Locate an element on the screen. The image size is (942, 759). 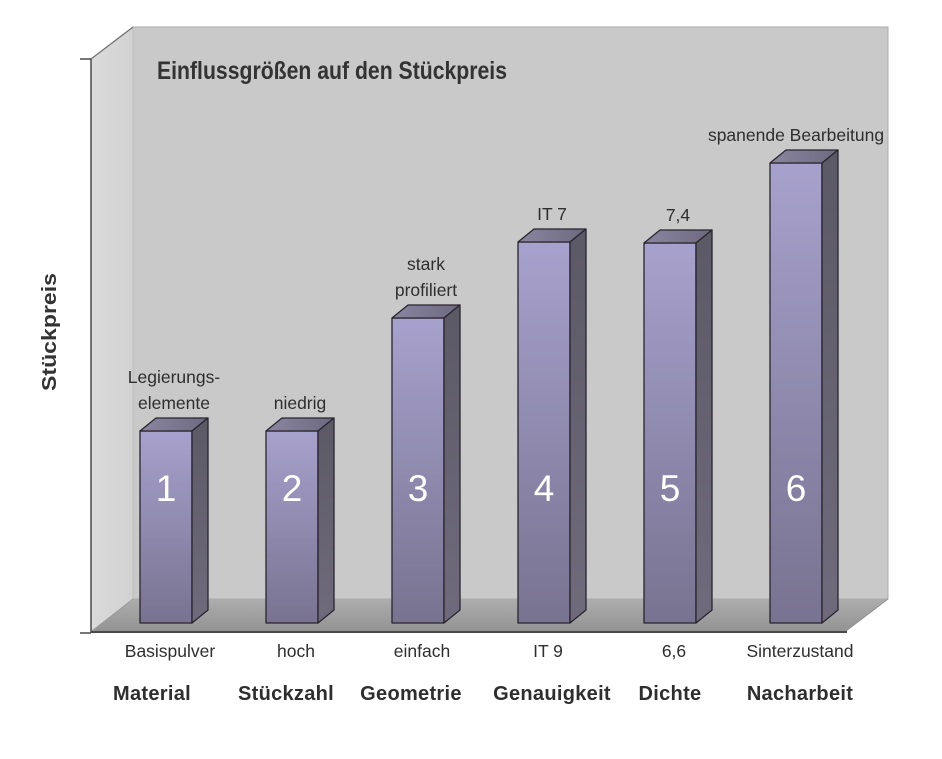
bar-top-label: elemente is located at coordinates (174, 403).